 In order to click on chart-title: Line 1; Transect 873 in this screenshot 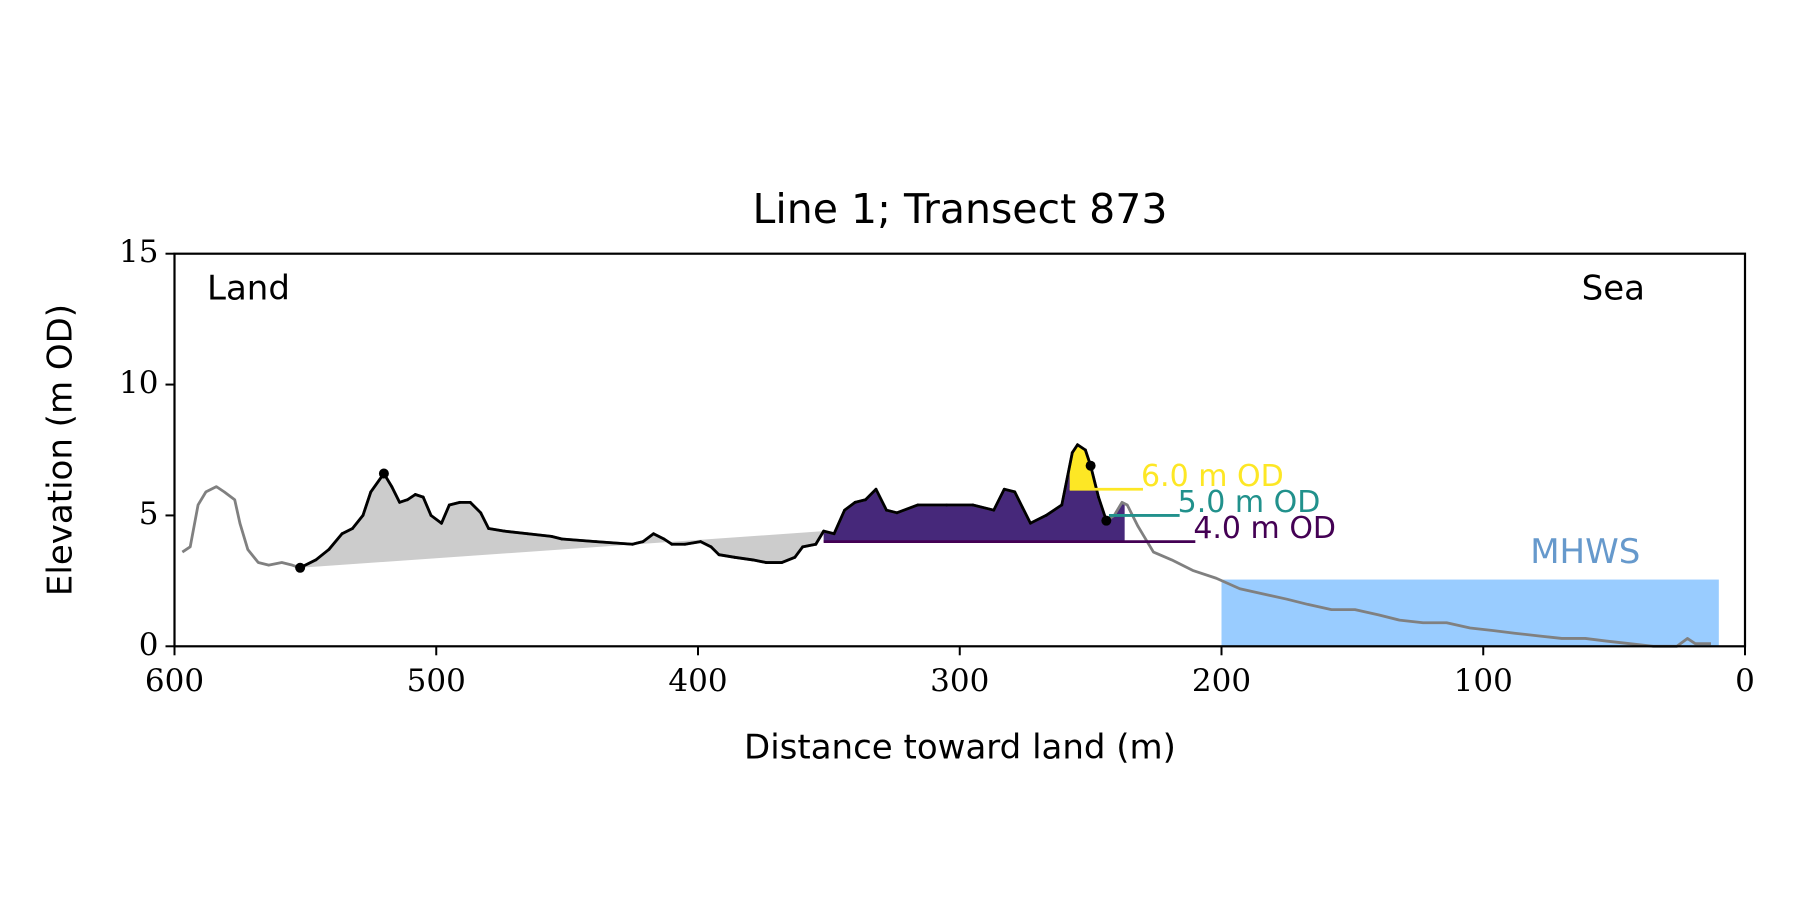, I will do `click(960, 209)`.